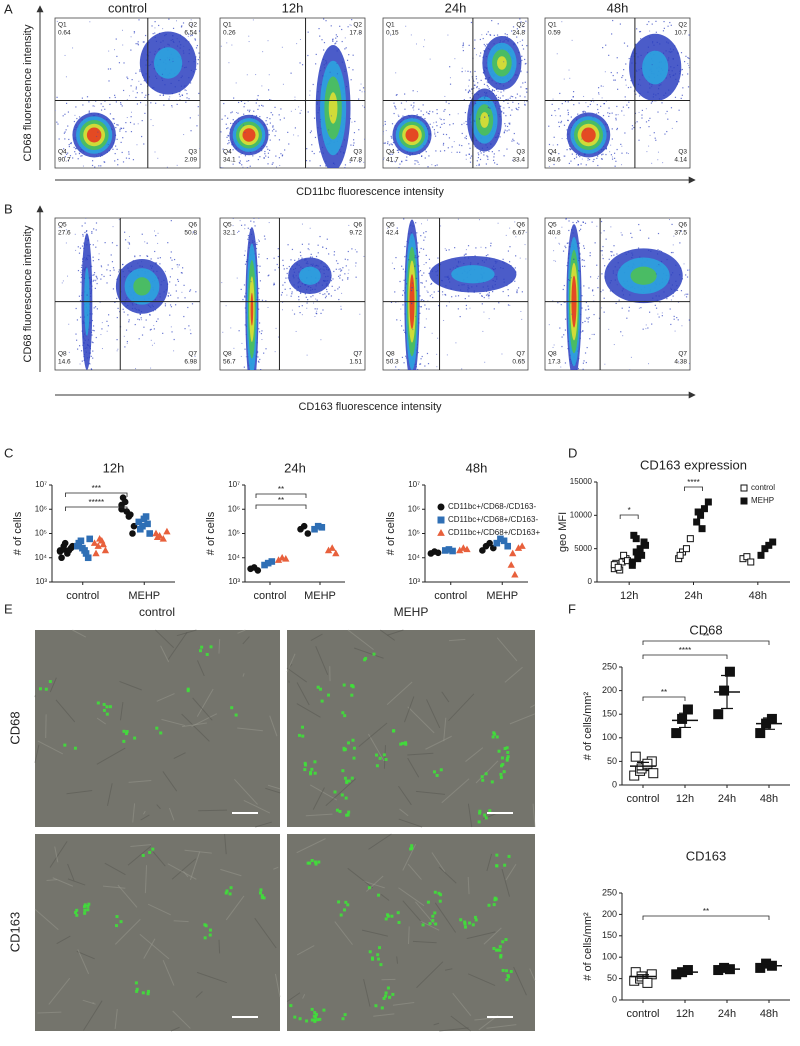  Describe the element at coordinates (457, 290) in the screenshot. I see `density` at that location.